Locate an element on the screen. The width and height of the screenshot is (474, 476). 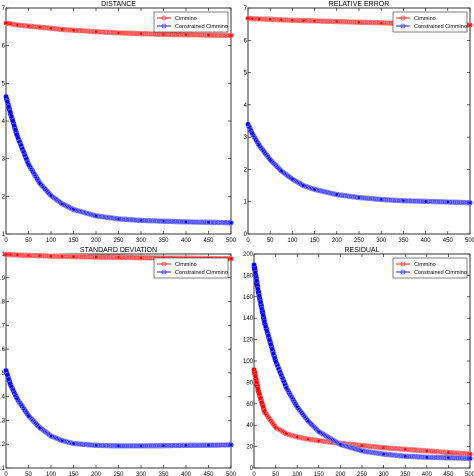
data-point-value: 6.27 is located at coordinates (231, 35).